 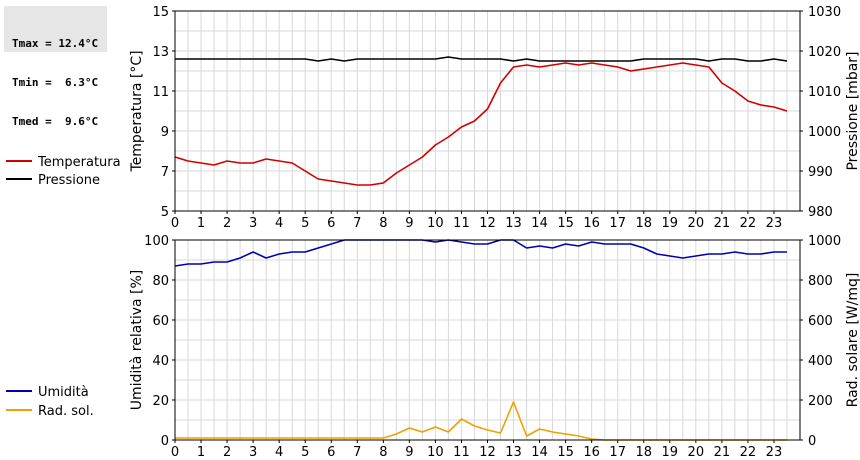 I want to click on legend-label-pressione: Pressione, so click(x=69, y=180).